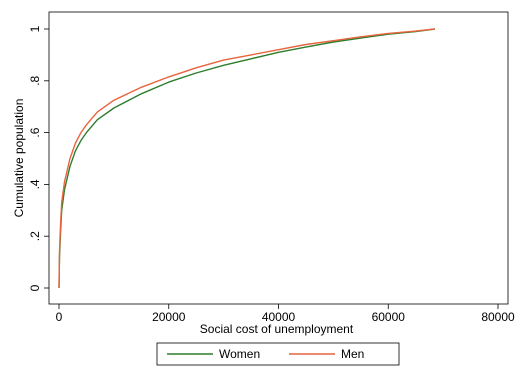  I want to click on legend-box, so click(278, 354).